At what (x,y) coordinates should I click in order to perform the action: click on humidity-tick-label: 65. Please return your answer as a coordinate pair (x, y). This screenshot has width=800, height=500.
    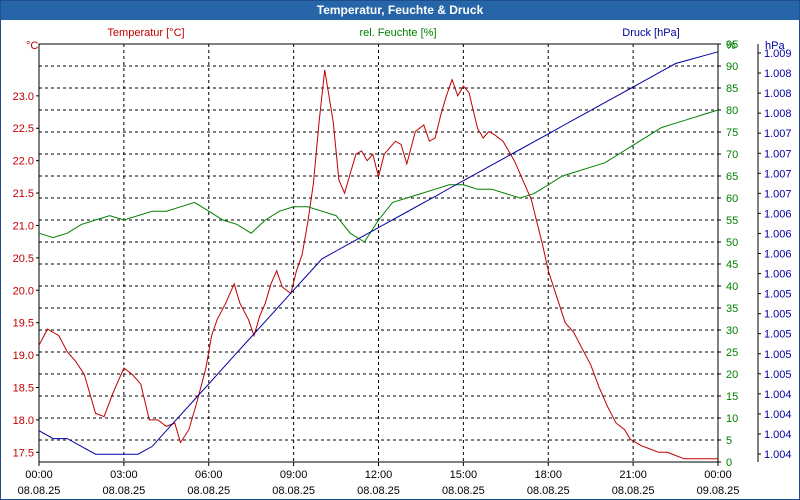
    Looking at the image, I should click on (732, 177).